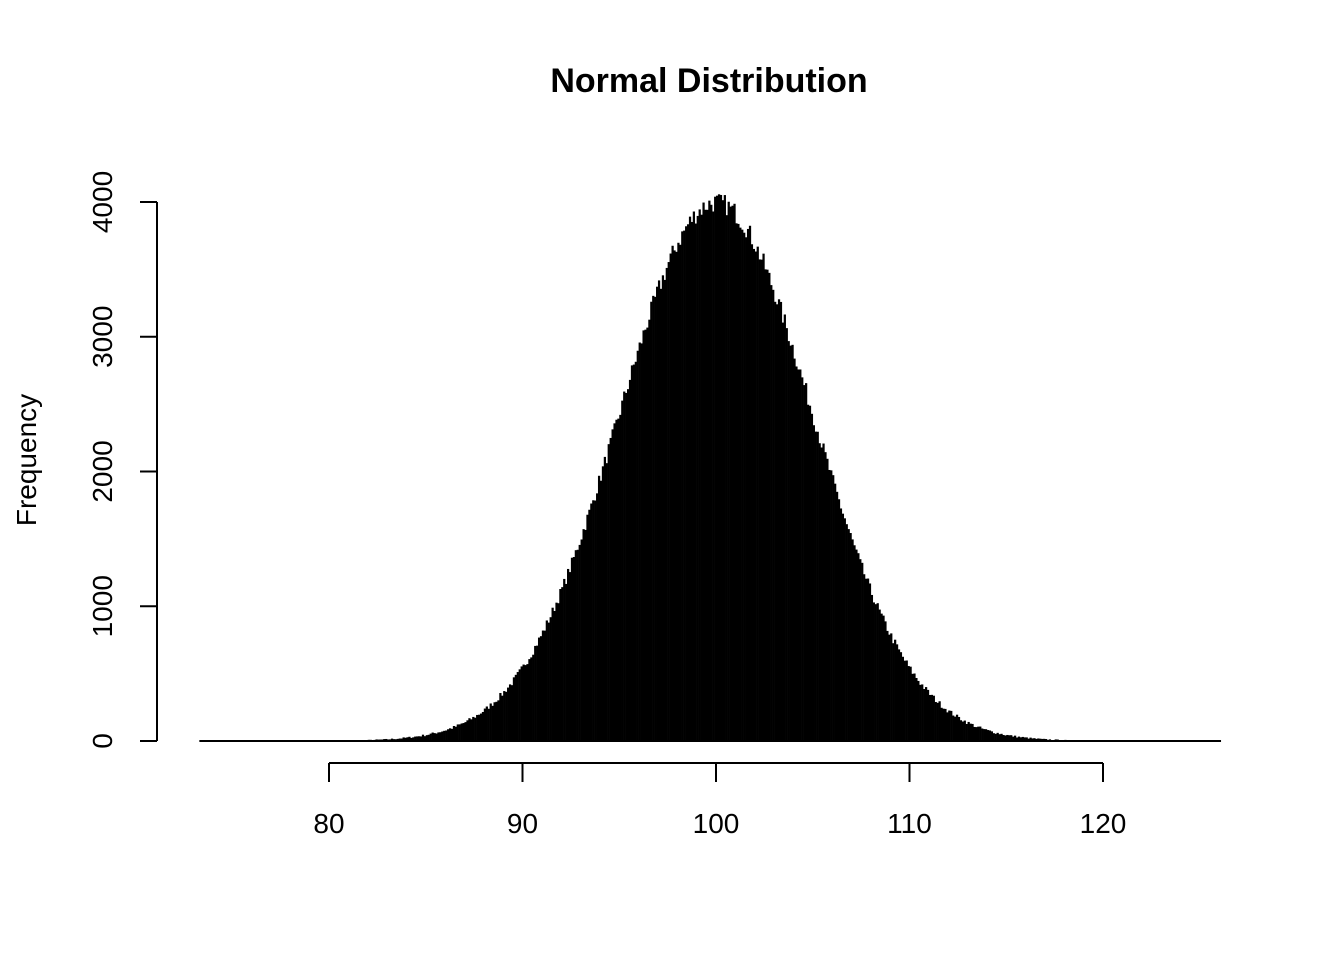 Image resolution: width=1344 pixels, height=960 pixels. What do you see at coordinates (522, 823) in the screenshot?
I see `x-tick-label: 90` at bounding box center [522, 823].